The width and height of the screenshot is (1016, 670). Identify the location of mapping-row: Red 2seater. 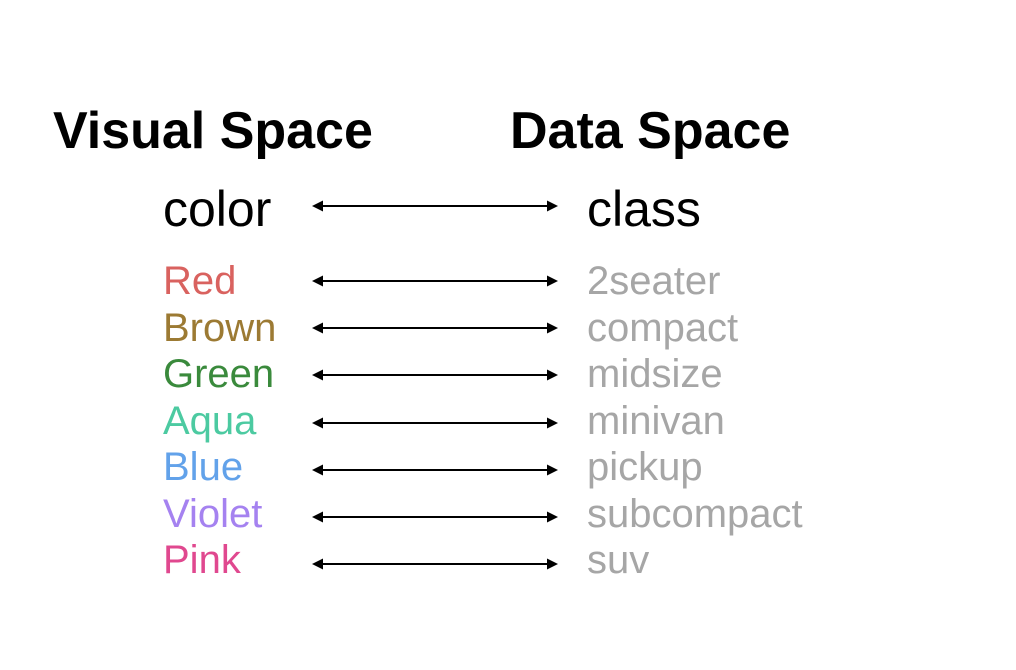
(508, 281).